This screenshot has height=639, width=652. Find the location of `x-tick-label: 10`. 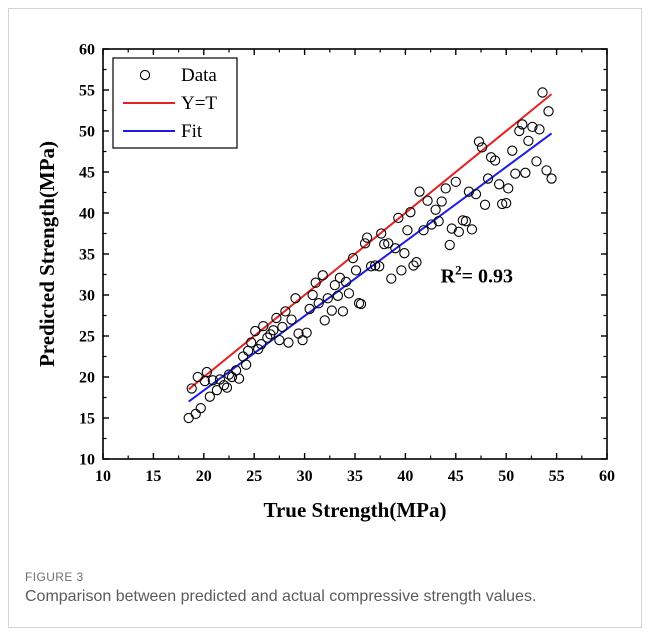

x-tick-label: 10 is located at coordinates (103, 476).